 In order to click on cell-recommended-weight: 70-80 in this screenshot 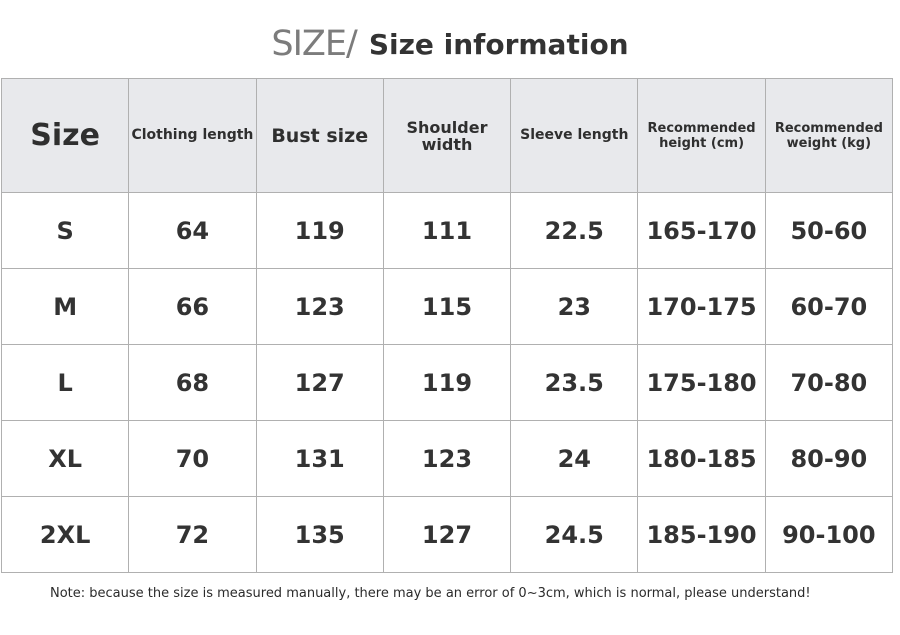, I will do `click(829, 382)`.